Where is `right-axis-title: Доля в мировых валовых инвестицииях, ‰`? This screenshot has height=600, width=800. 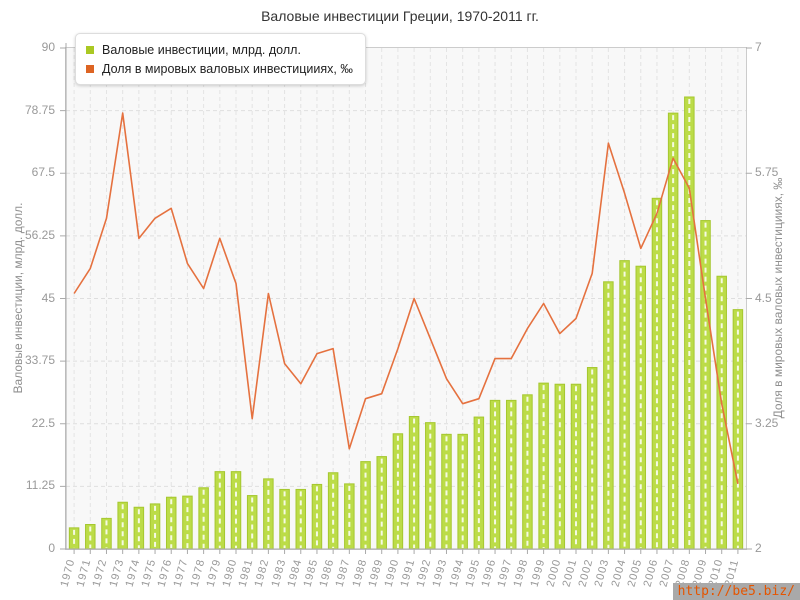 right-axis-title: Доля в мировых валовых инвестицииях, ‰ is located at coordinates (778, 298).